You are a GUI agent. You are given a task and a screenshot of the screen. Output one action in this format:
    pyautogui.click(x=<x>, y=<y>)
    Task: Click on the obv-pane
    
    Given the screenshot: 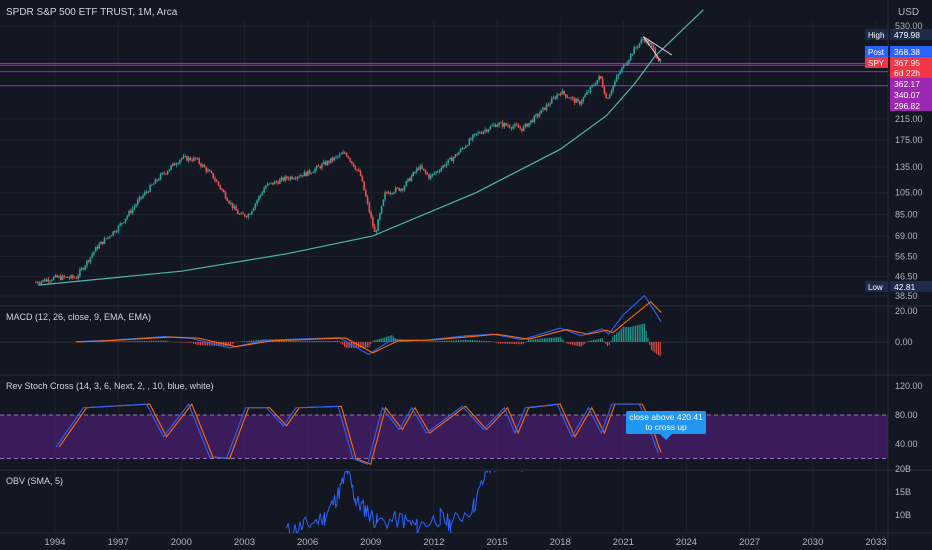 What is the action you would take?
    pyautogui.click(x=404, y=502)
    